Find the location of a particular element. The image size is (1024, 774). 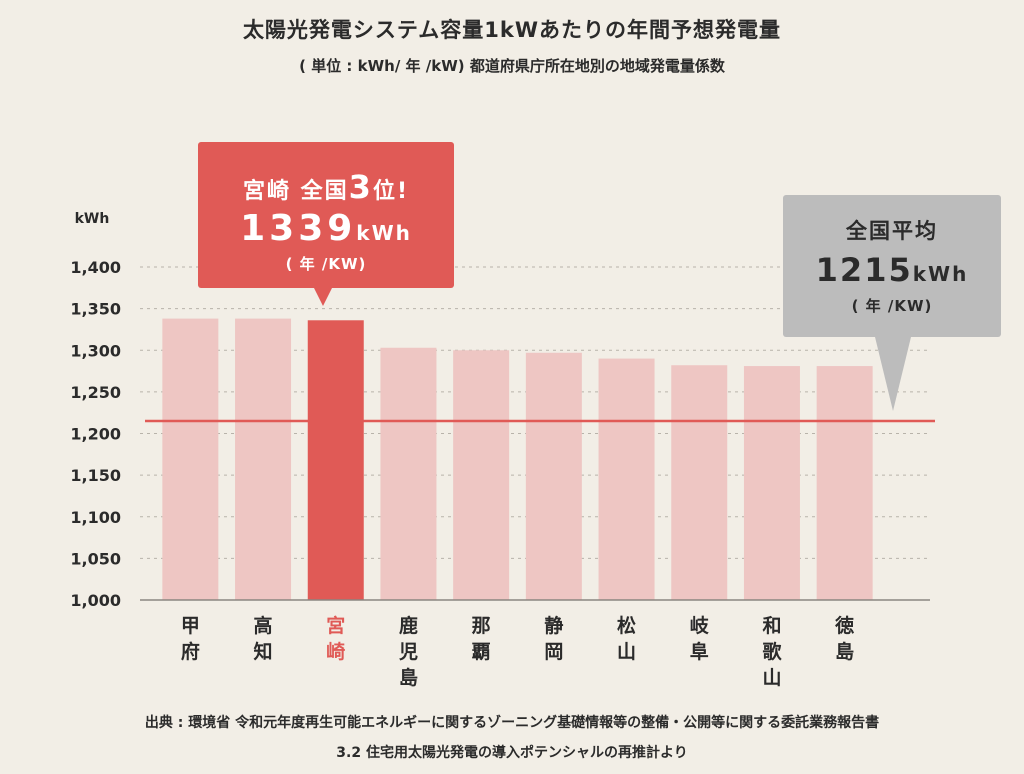

x-category-label-char: 岡 is located at coordinates (553, 652).